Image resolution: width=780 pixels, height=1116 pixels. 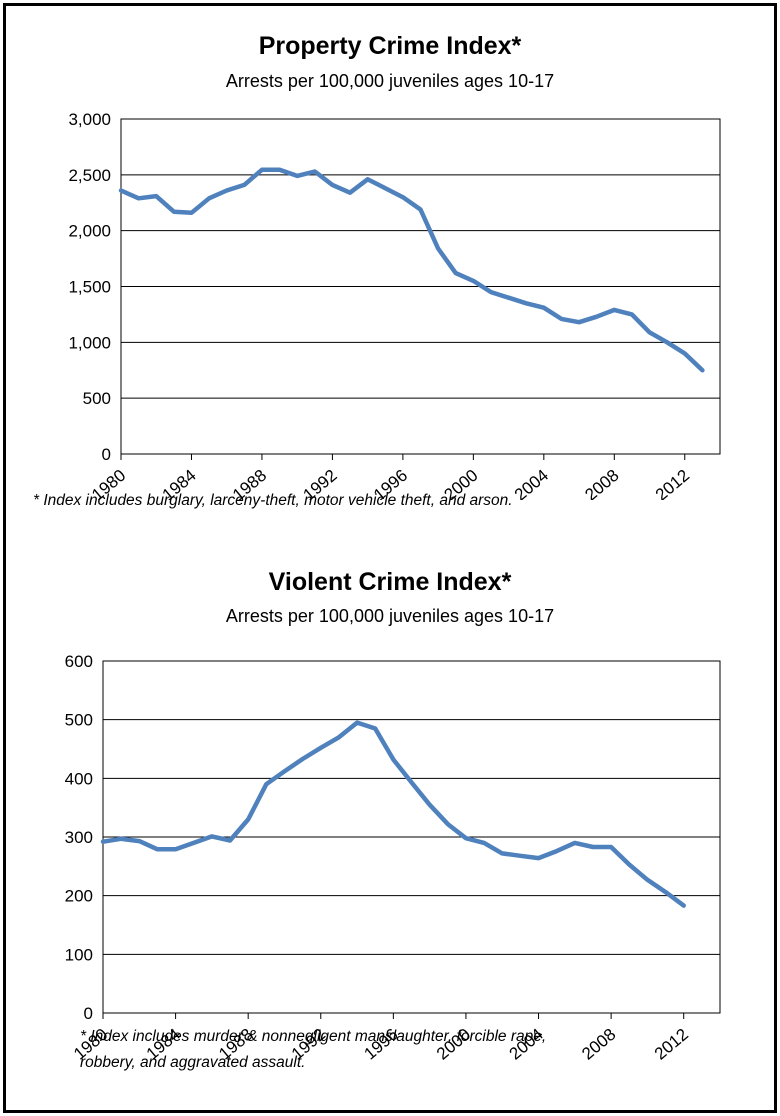 I want to click on violent-series-line, so click(x=393, y=814).